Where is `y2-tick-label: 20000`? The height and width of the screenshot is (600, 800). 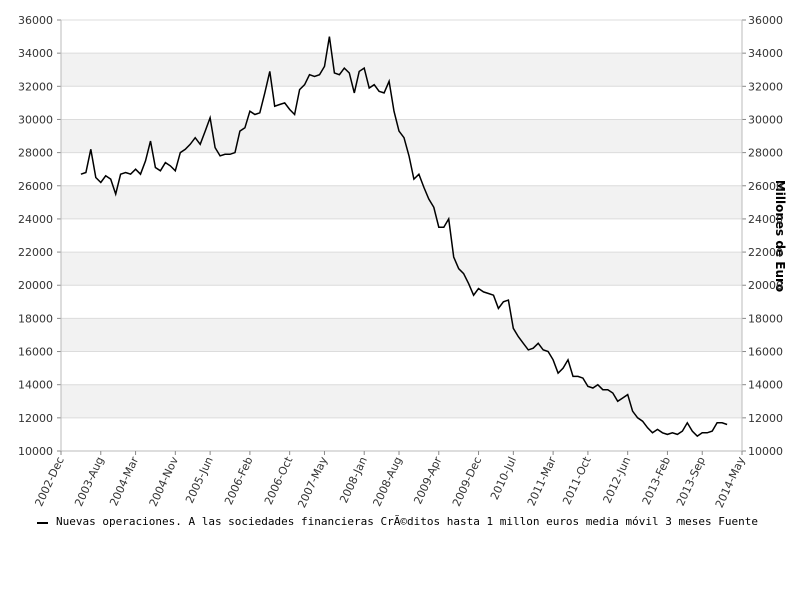
y2-tick-label: 20000 is located at coordinates (765, 285).